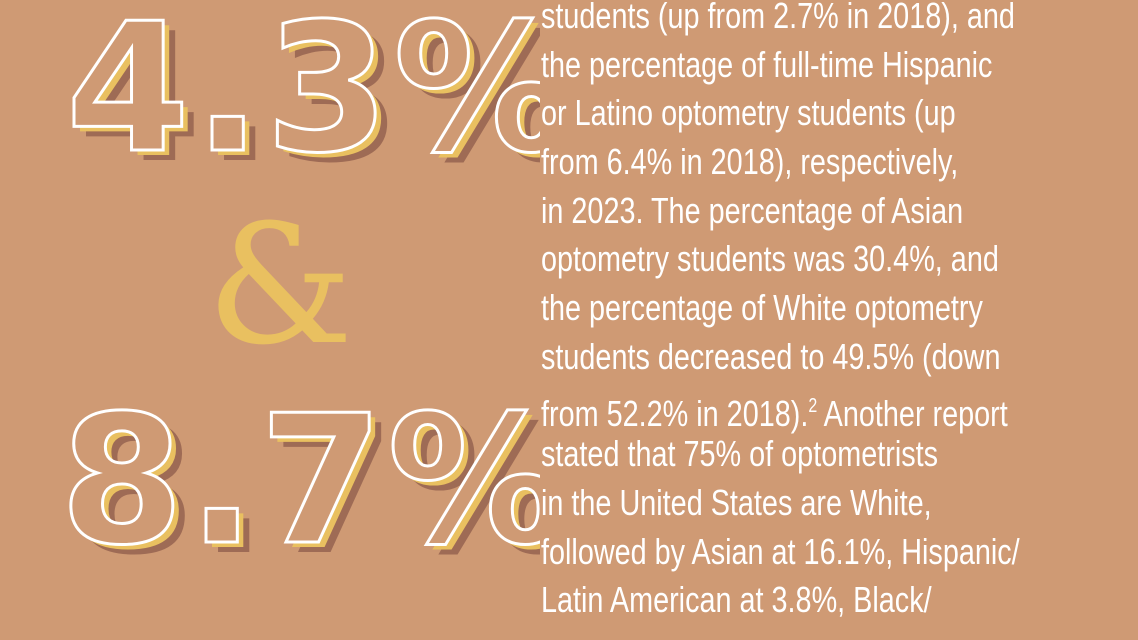 The width and height of the screenshot is (1138, 640). I want to click on body-line: stated that 75% of optometrists, so click(740, 454).